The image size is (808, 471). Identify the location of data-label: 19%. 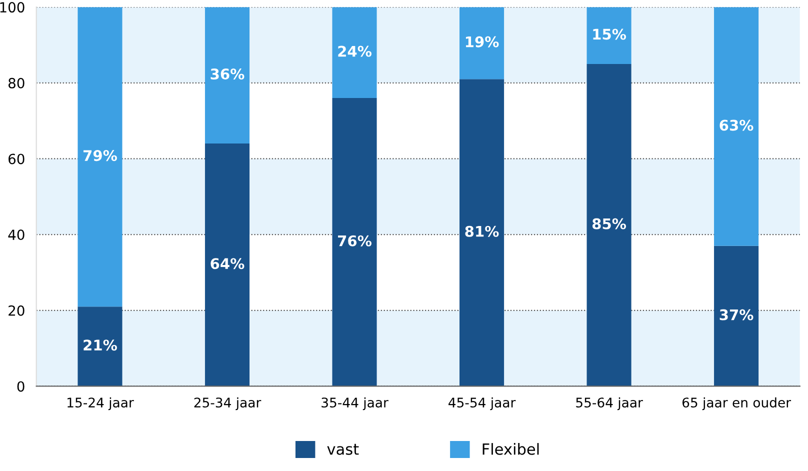
(482, 42).